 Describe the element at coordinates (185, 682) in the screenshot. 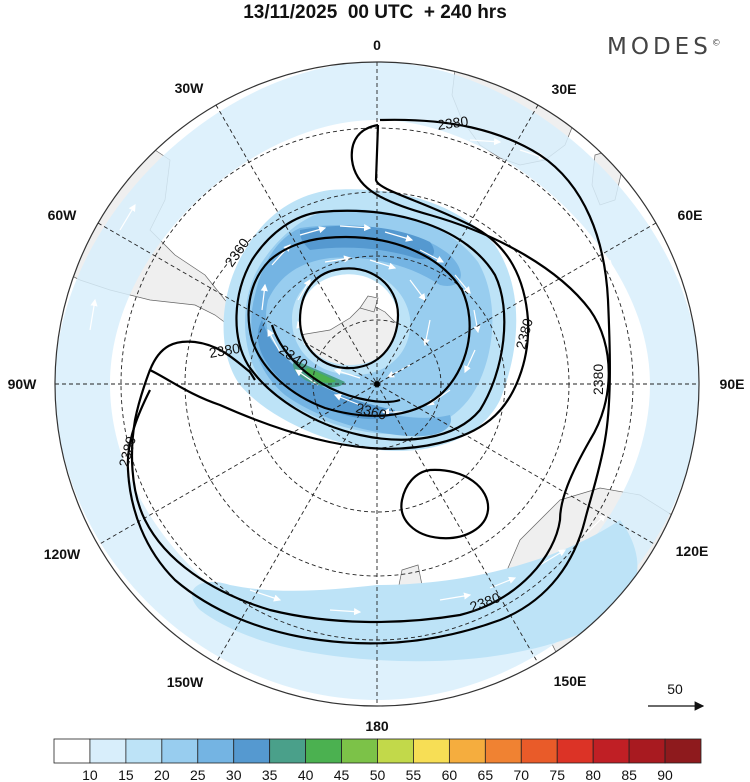

I see `lon-label-150w: 150W` at that location.